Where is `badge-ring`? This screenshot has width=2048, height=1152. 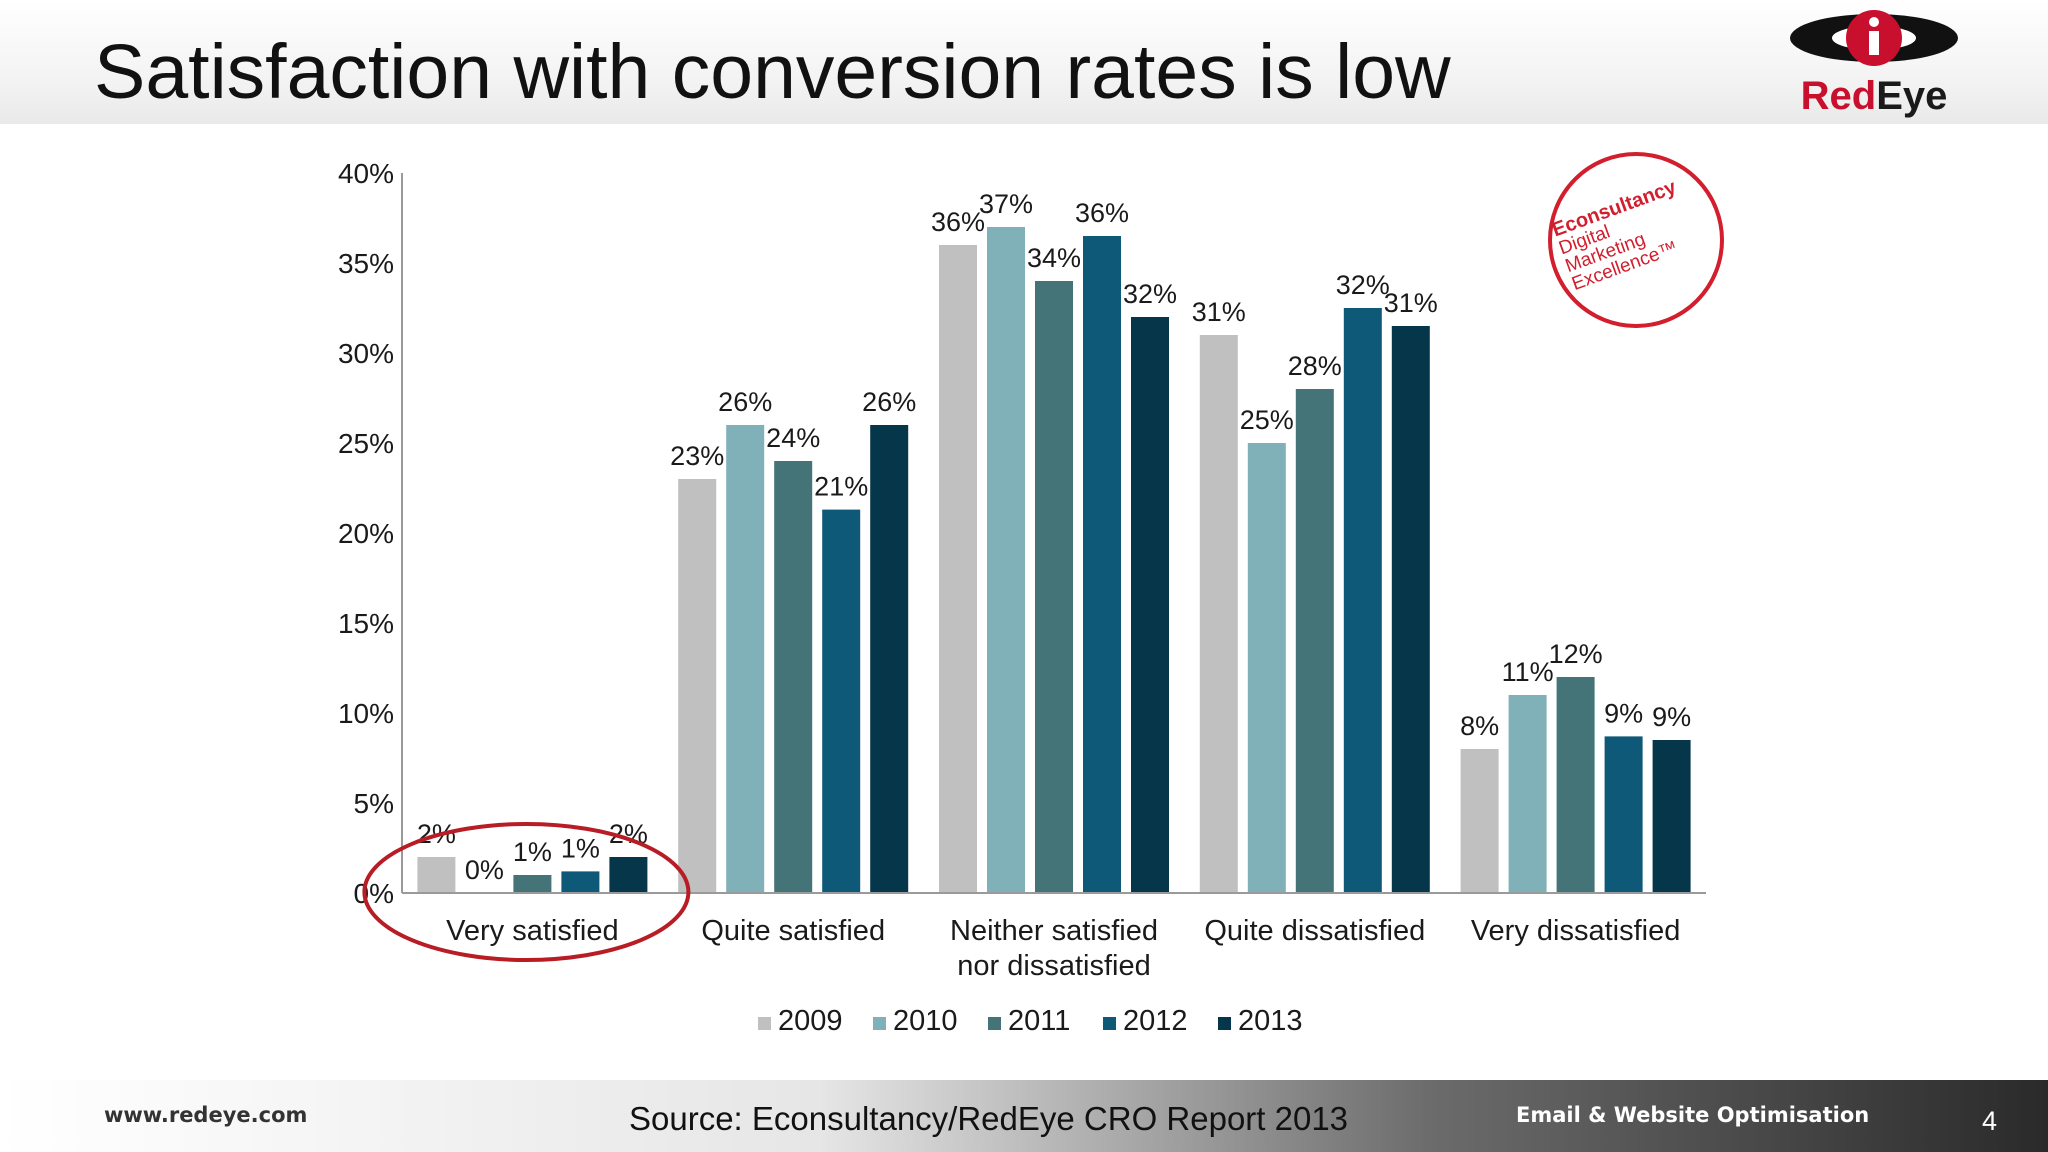
badge-ring is located at coordinates (1636, 240).